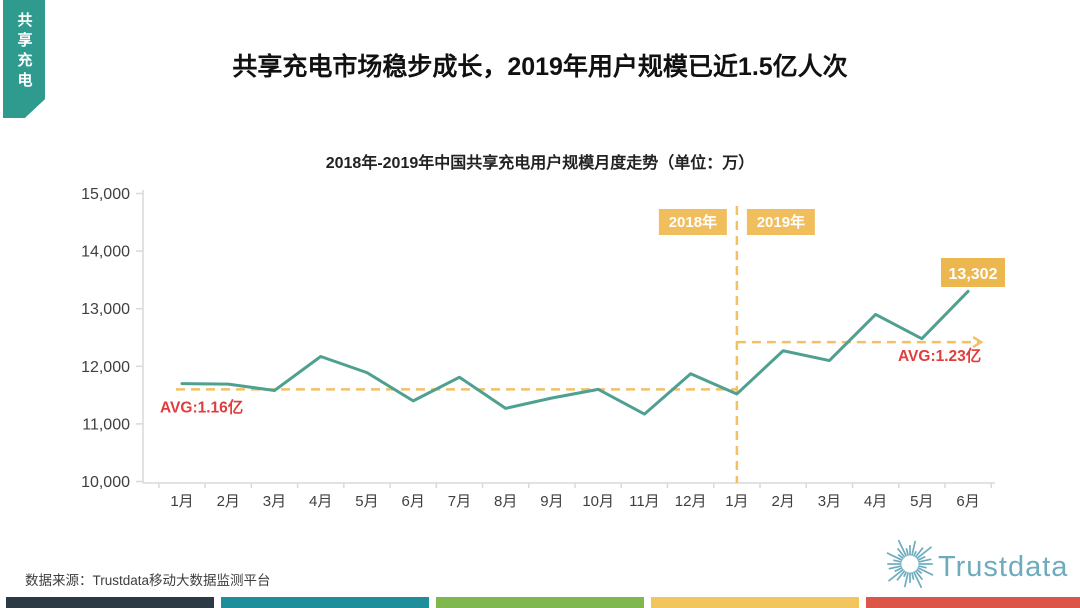 The width and height of the screenshot is (1080, 608). Describe the element at coordinates (505, 501) in the screenshot. I see `svg-text: 8月` at that location.